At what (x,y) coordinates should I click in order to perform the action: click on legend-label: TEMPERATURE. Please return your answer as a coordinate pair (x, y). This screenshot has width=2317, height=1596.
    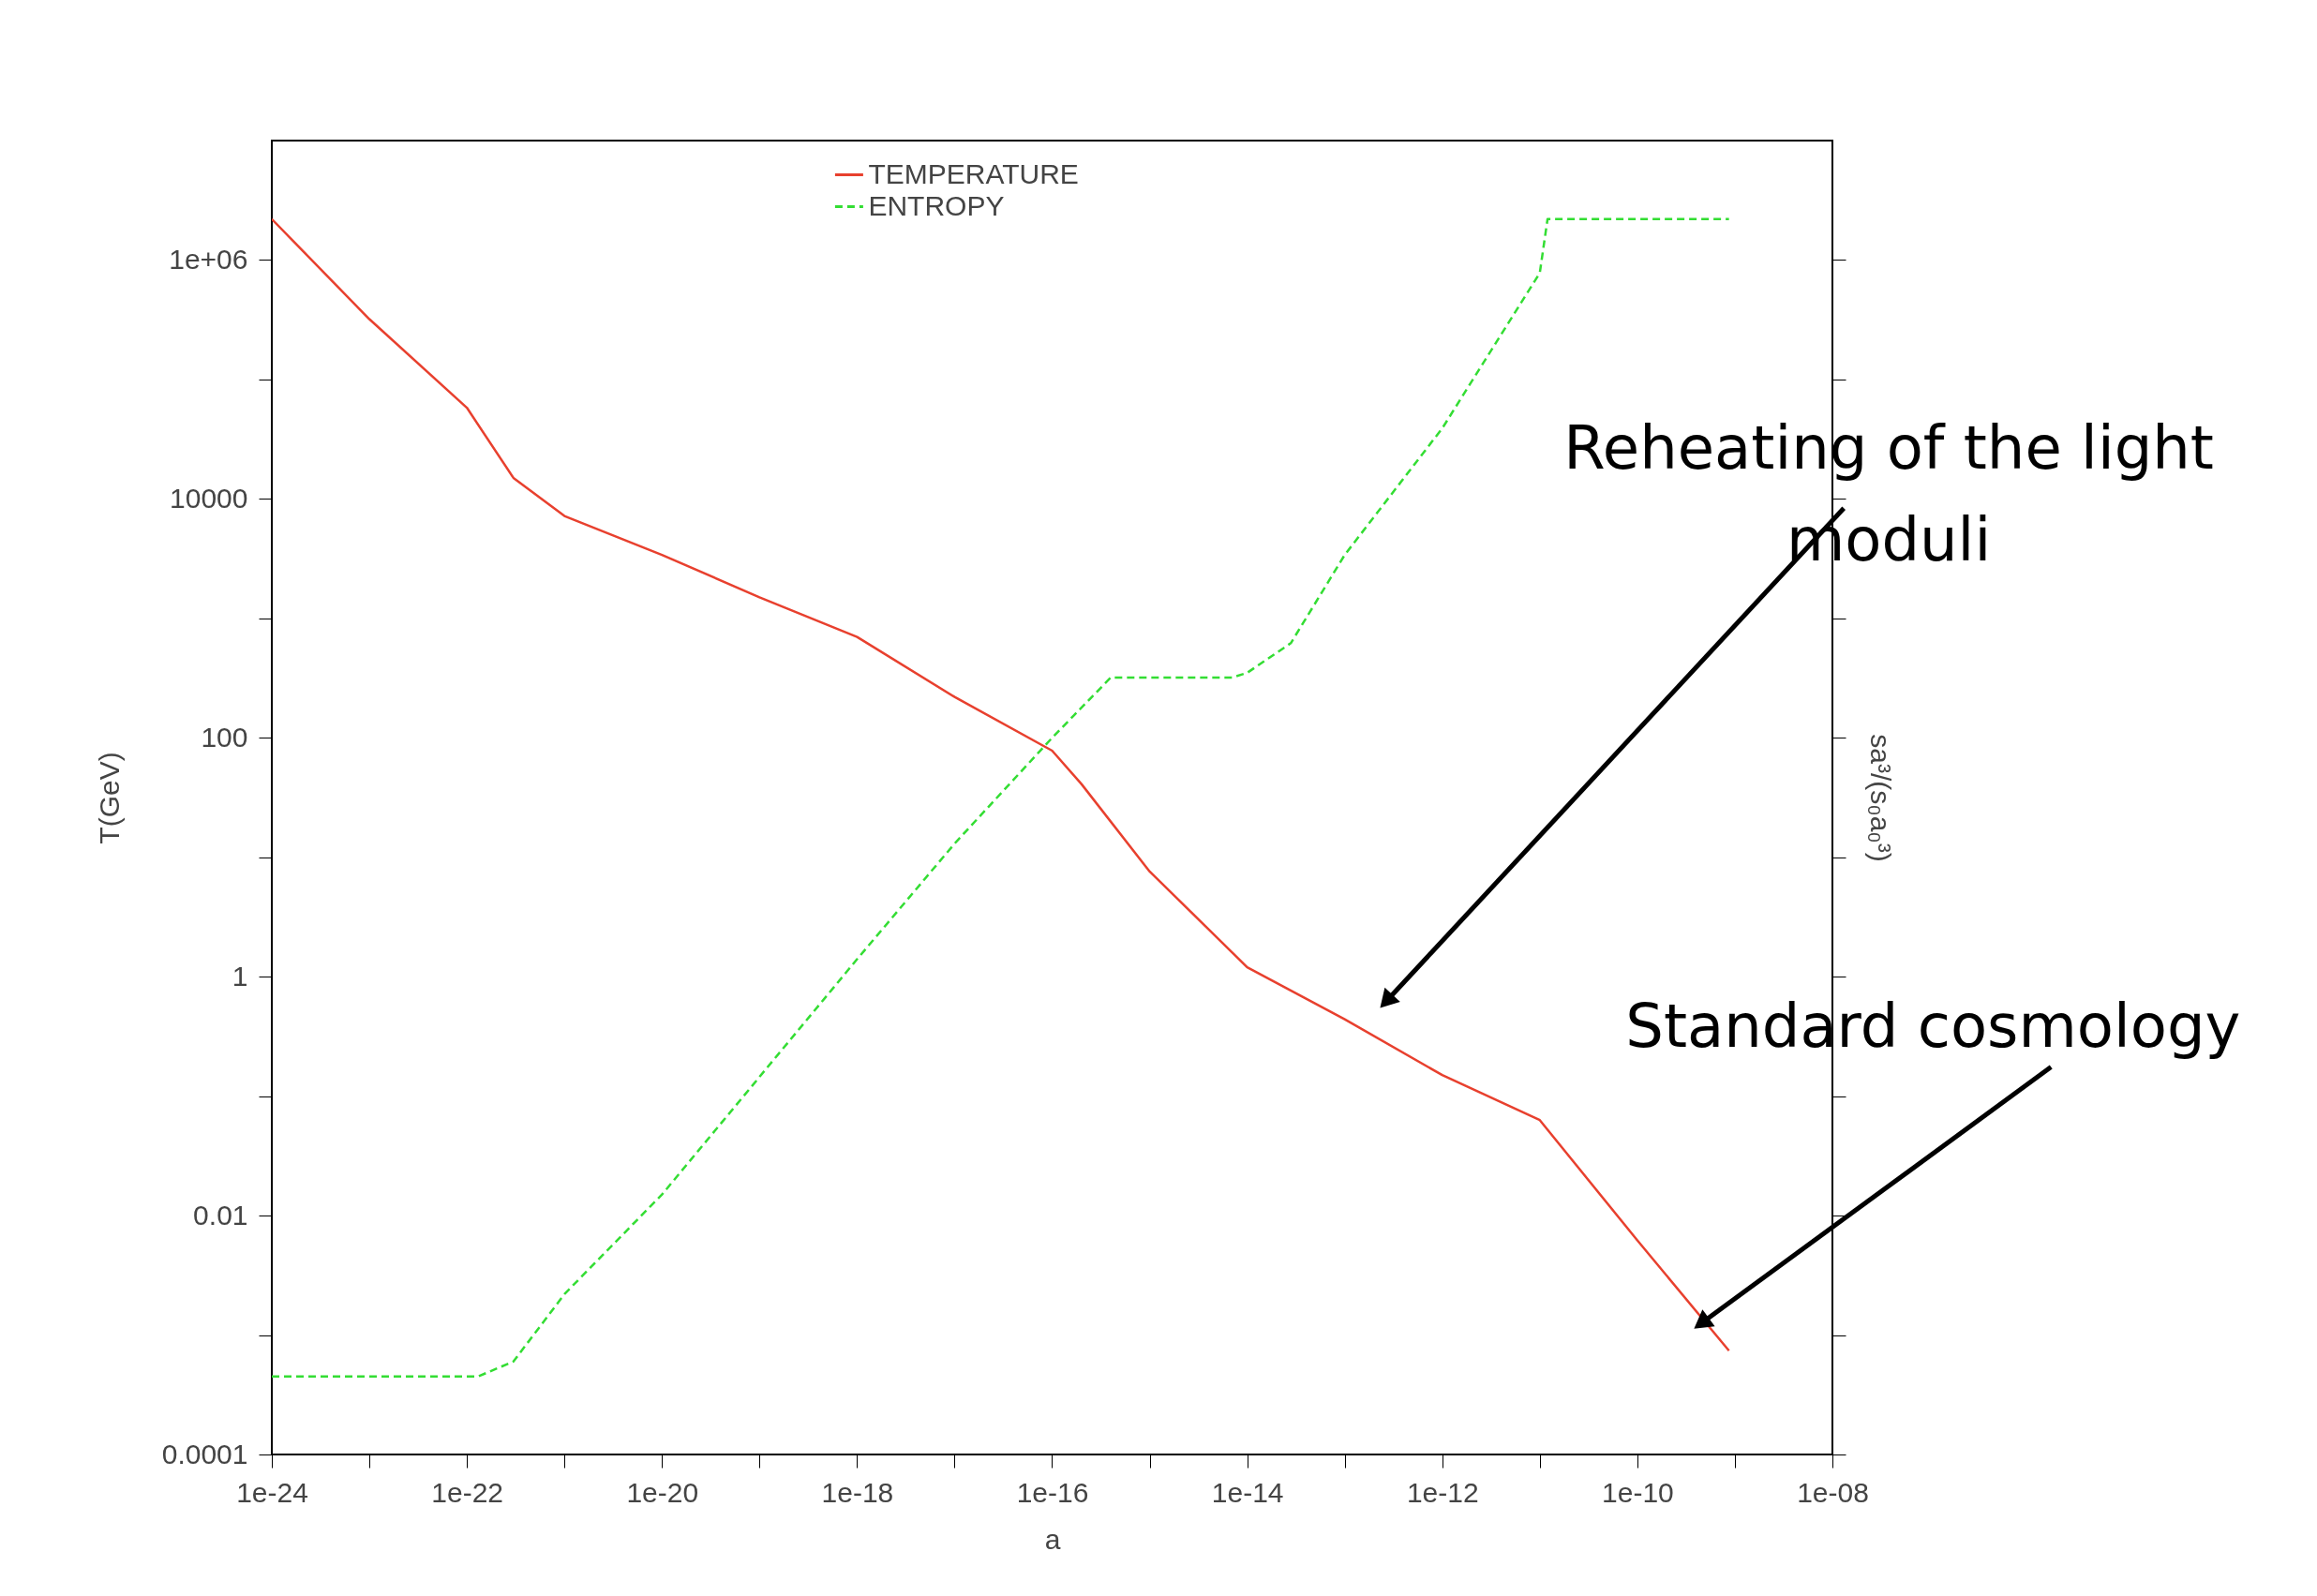
    Looking at the image, I should click on (974, 173).